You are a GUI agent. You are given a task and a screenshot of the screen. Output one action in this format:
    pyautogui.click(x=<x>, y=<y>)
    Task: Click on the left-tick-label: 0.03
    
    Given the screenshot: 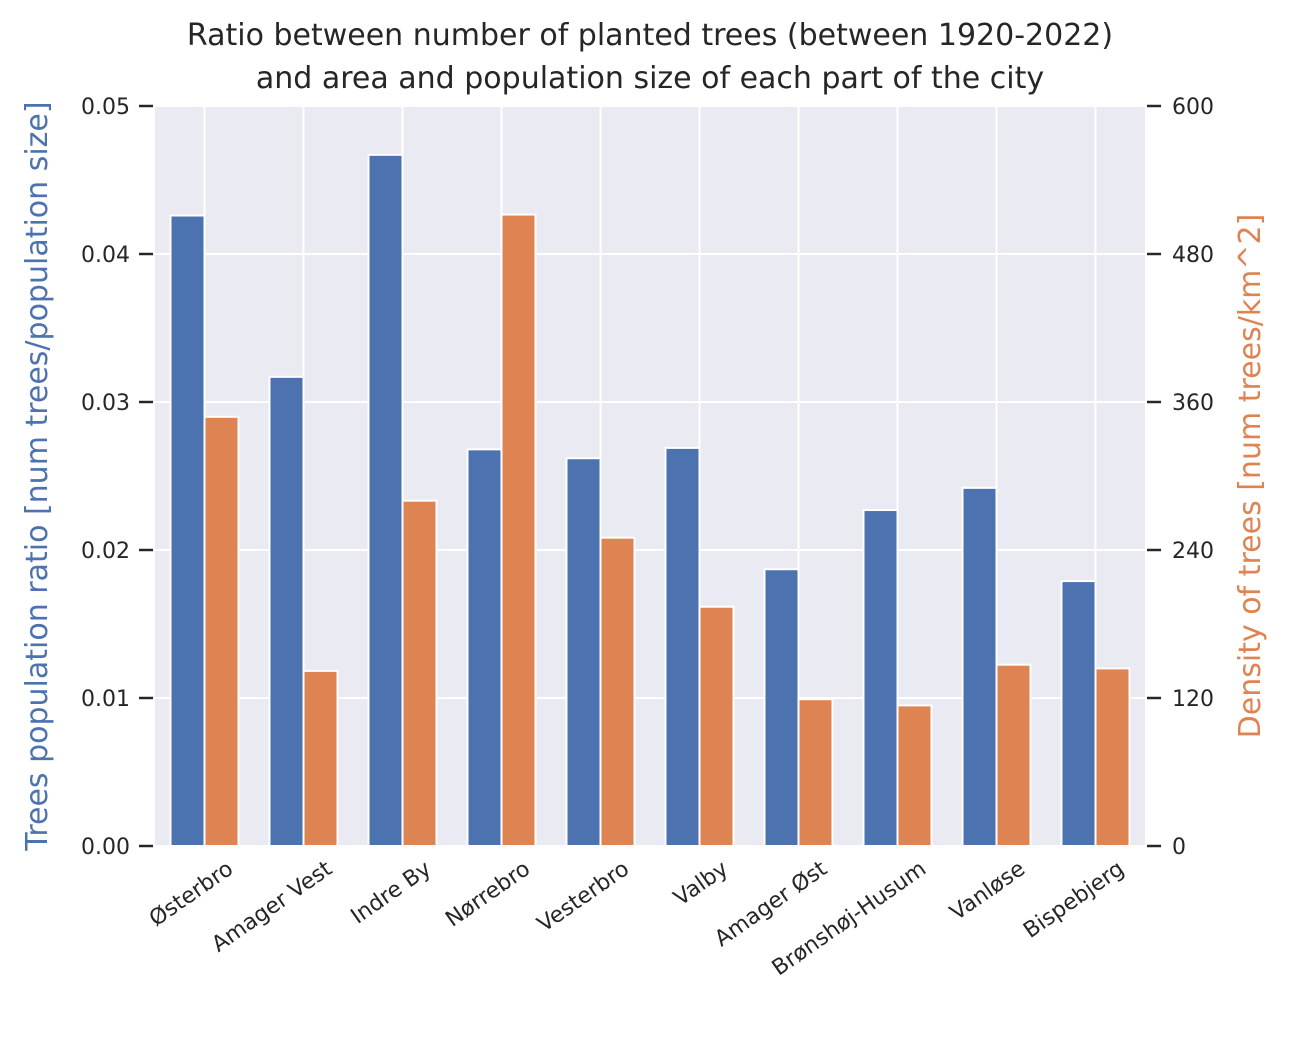 What is the action you would take?
    pyautogui.click(x=105, y=403)
    